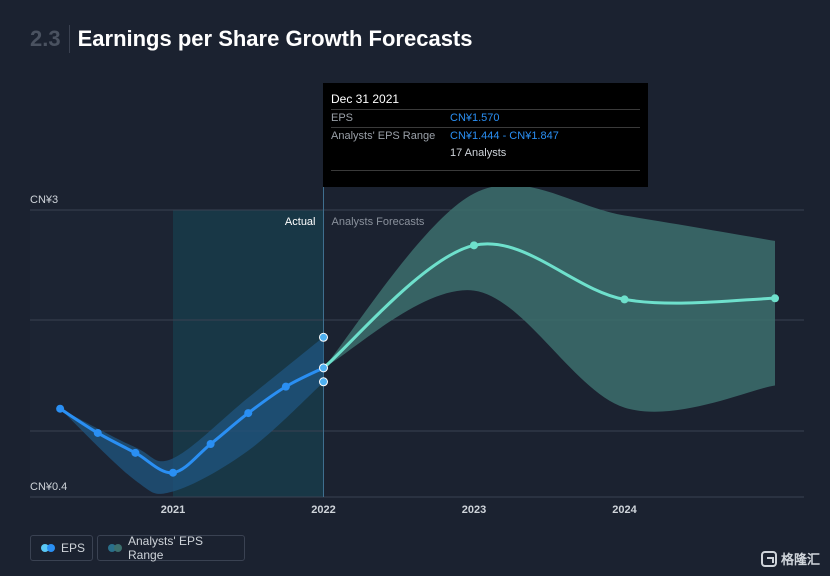  I want to click on legend-range-toggle: Analysts' EPS Range, so click(171, 548).